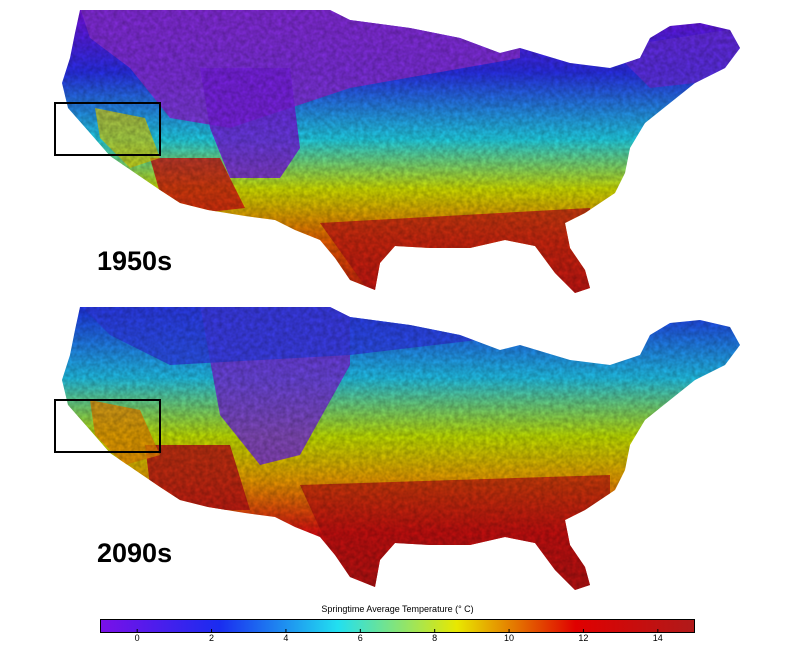  What do you see at coordinates (135, 261) in the screenshot?
I see `decade-label-1950s: 1950s` at bounding box center [135, 261].